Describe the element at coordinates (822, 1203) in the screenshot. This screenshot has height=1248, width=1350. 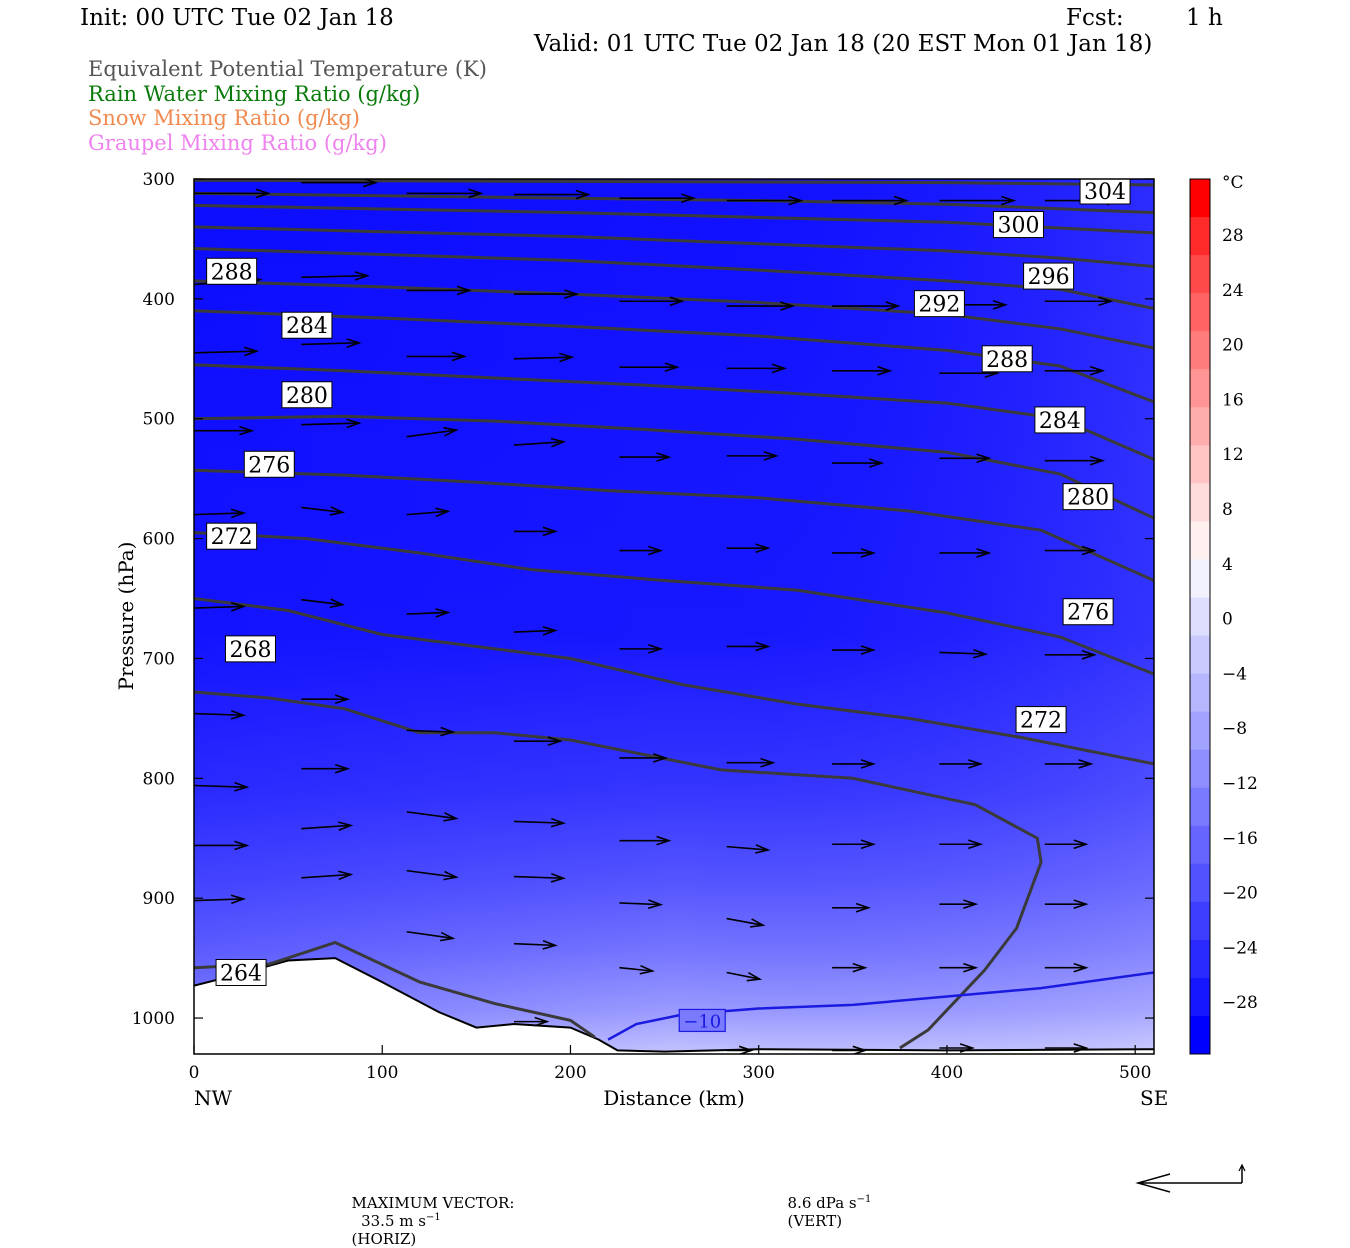
I see `max-vector-vert: 8.6 dPa s` at that location.